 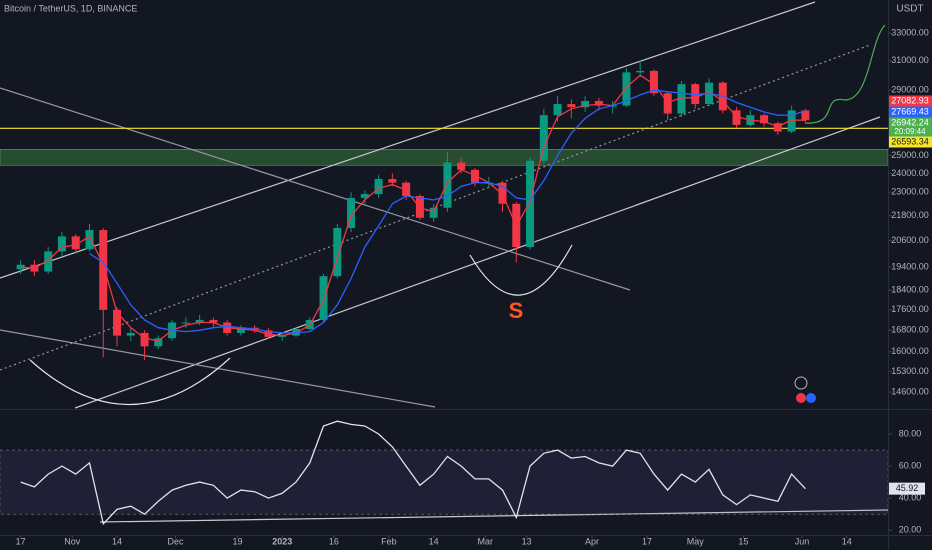 What do you see at coordinates (334, 541) in the screenshot?
I see `x-tick-label: 16` at bounding box center [334, 541].